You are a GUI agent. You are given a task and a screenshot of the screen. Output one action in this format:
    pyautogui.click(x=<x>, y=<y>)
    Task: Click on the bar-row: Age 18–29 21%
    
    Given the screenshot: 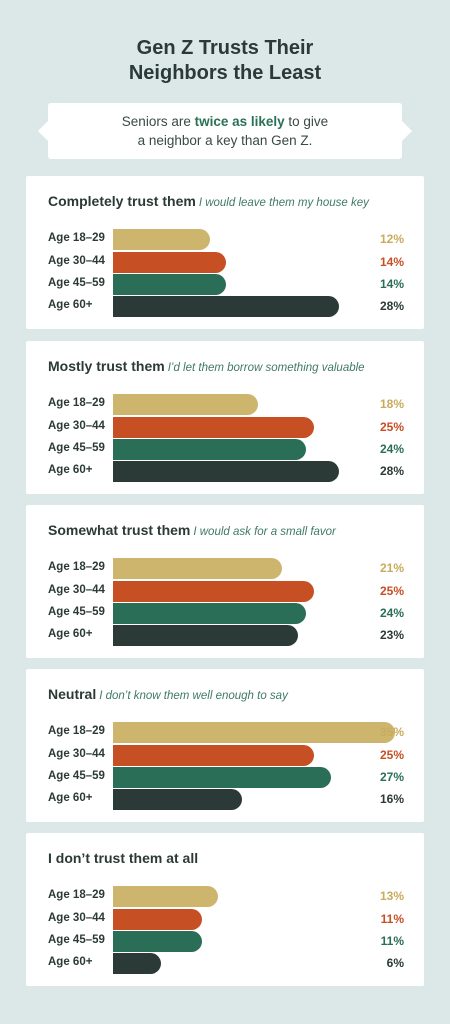 What is the action you would take?
    pyautogui.click(x=225, y=568)
    